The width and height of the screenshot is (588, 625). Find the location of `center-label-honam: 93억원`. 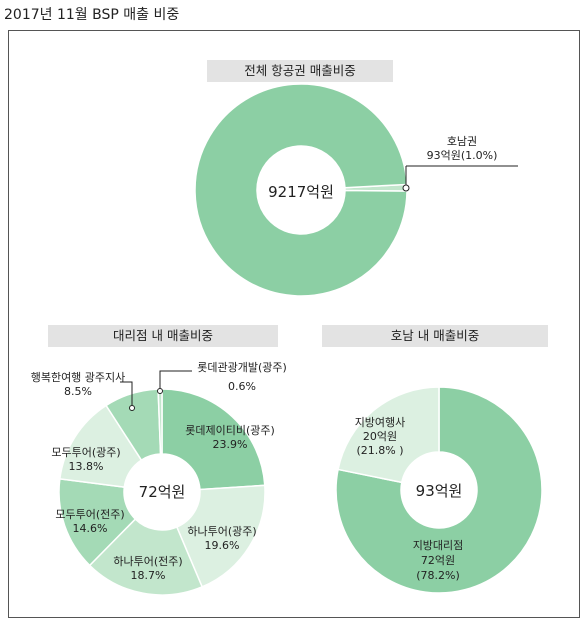

center-label-honam: 93억원 is located at coordinates (439, 491).